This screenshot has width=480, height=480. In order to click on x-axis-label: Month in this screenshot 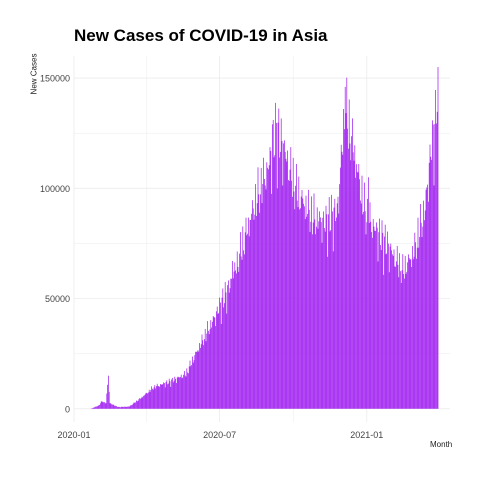, I will do `click(441, 444)`.